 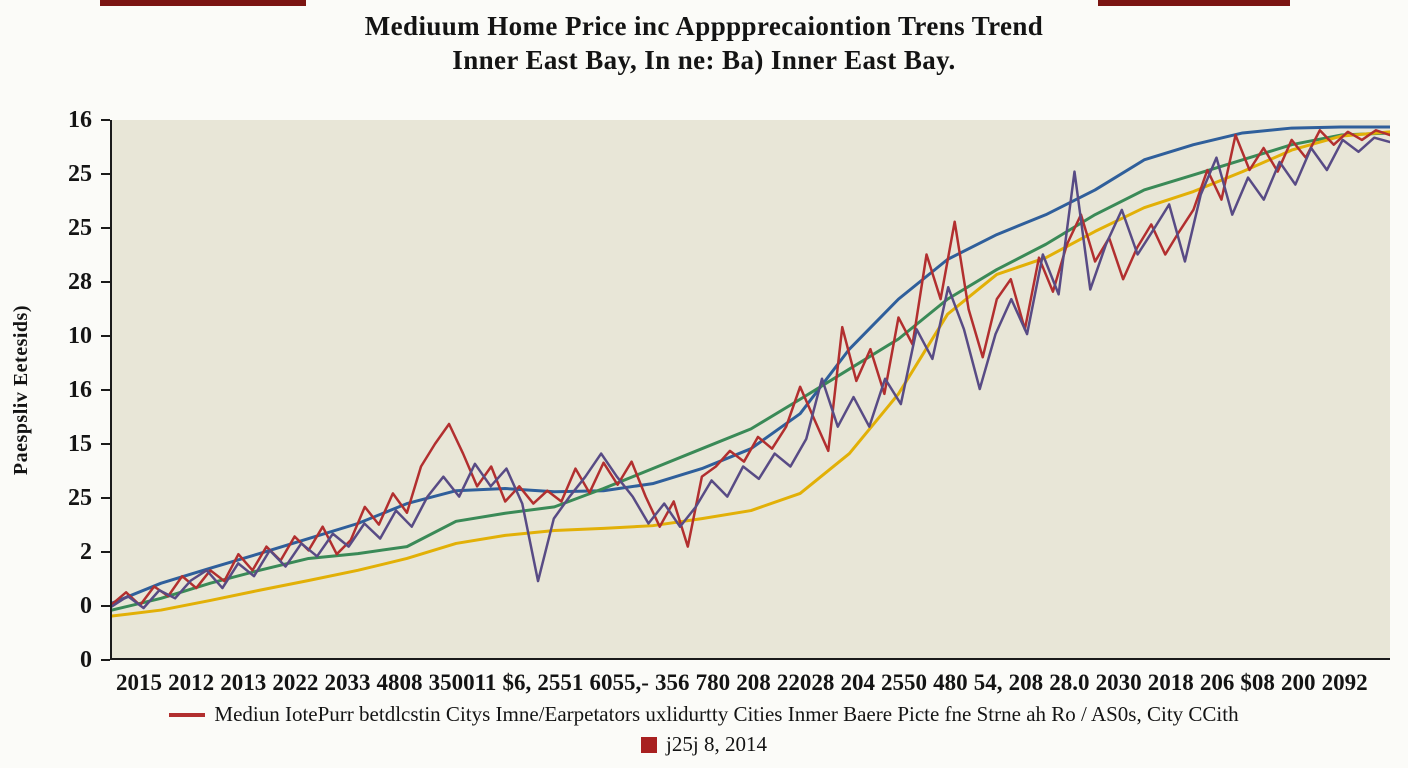 I want to click on legend-entry: j25j 8, 2014, so click(x=704, y=744).